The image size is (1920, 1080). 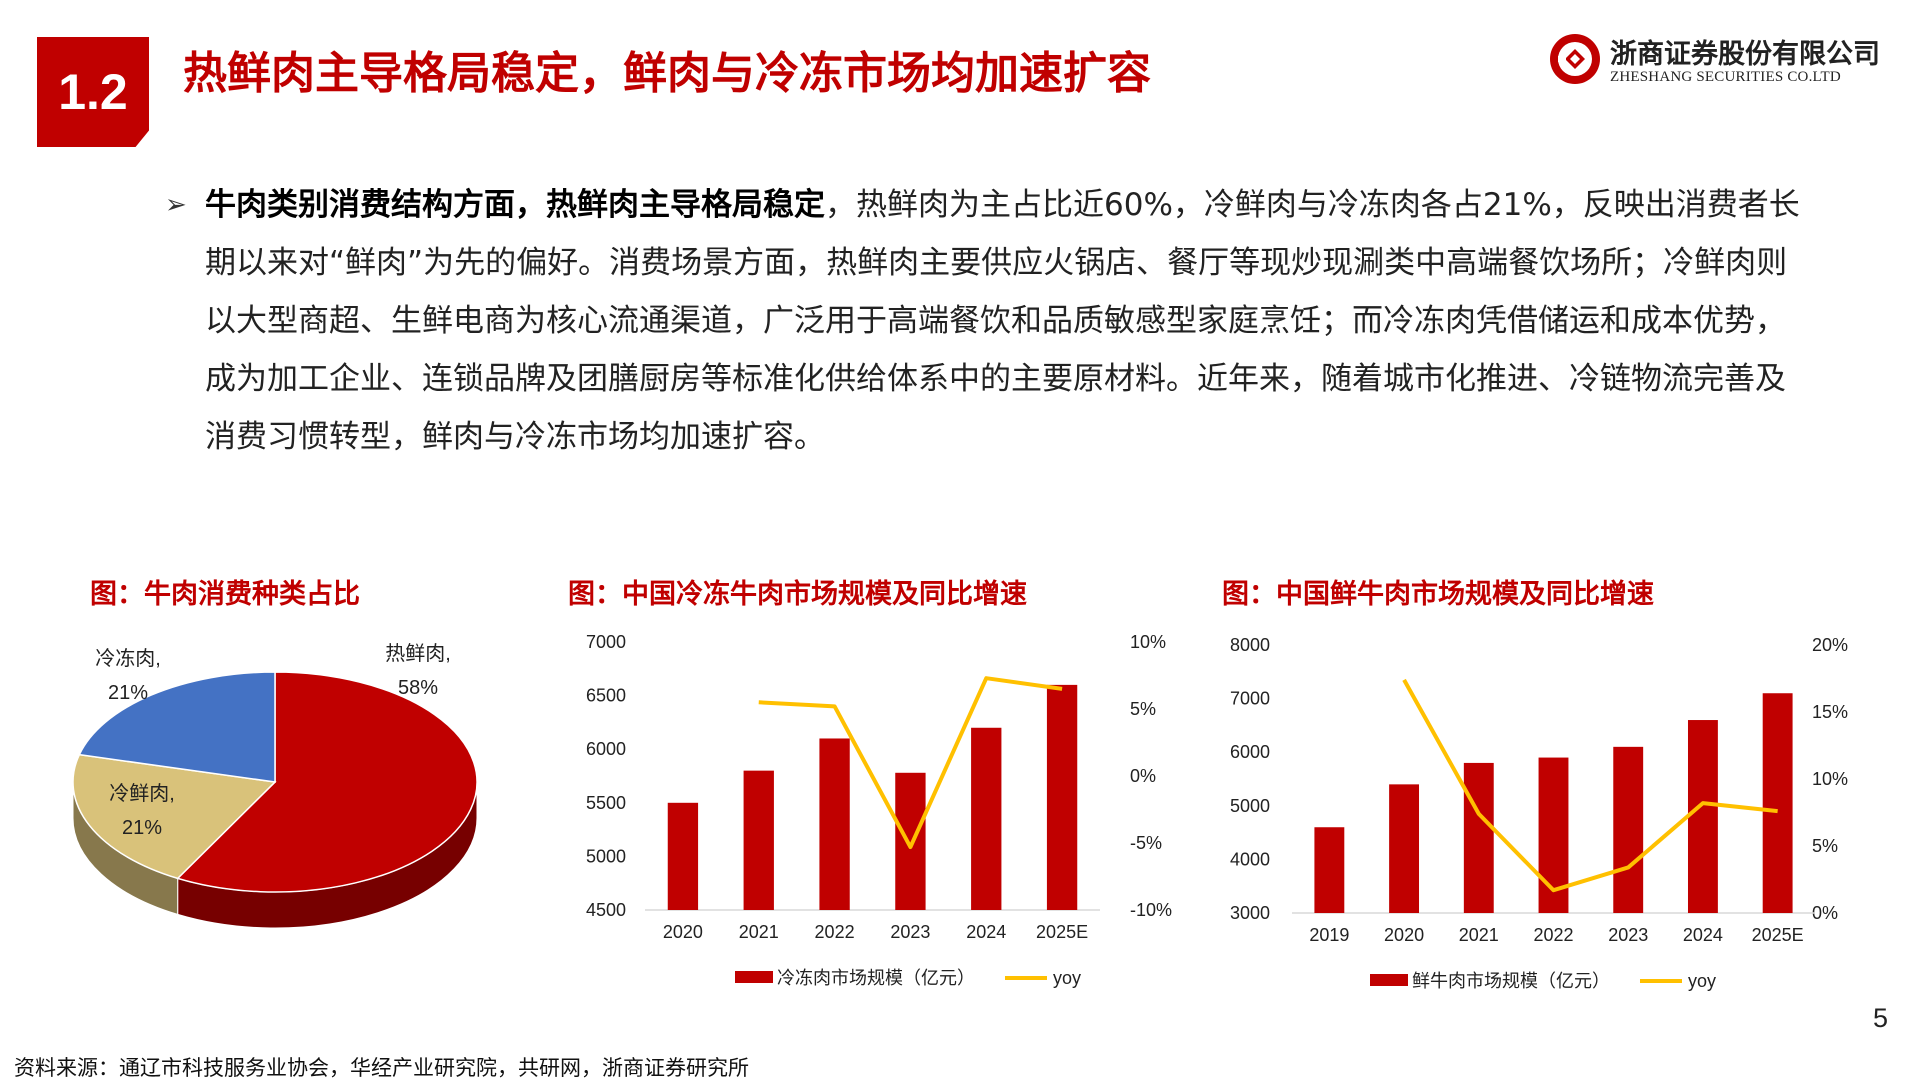 I want to click on page-title: 热鲜肉主导格局稳定，鲜肉与冷冻市场均加速扩容, so click(x=667, y=73).